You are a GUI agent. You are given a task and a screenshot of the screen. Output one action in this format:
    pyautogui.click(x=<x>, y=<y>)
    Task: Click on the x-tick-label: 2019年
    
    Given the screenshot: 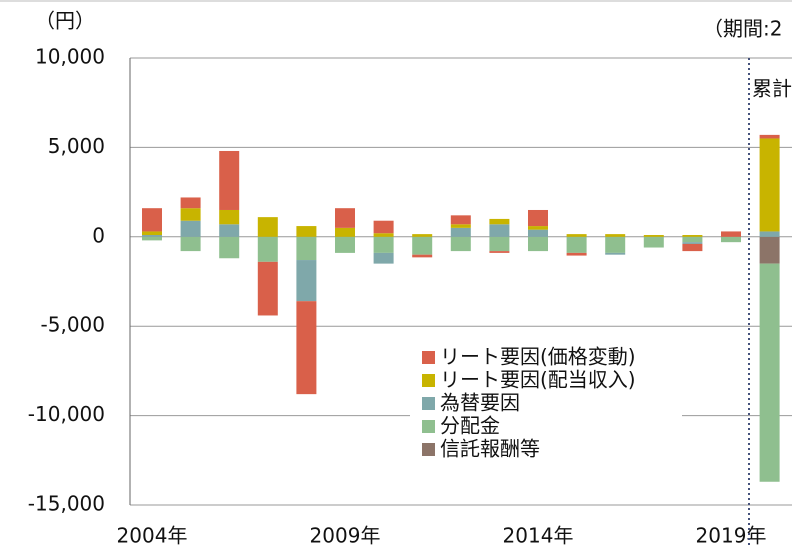 What is the action you would take?
    pyautogui.click(x=731, y=536)
    